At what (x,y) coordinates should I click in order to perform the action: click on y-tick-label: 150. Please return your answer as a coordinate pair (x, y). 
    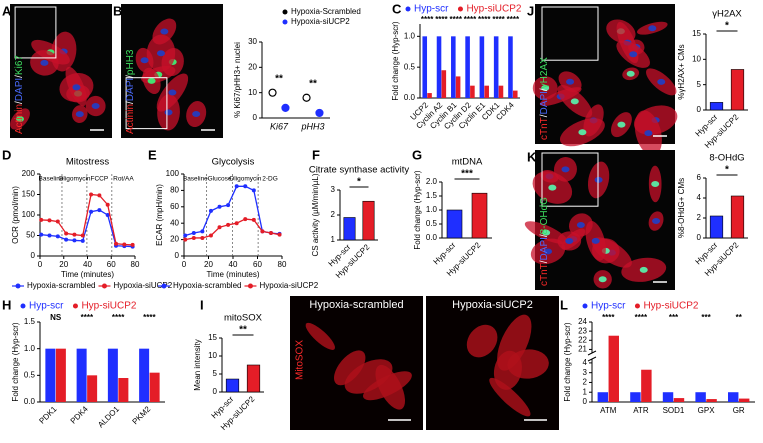
    Looking at the image, I should click on (29, 194).